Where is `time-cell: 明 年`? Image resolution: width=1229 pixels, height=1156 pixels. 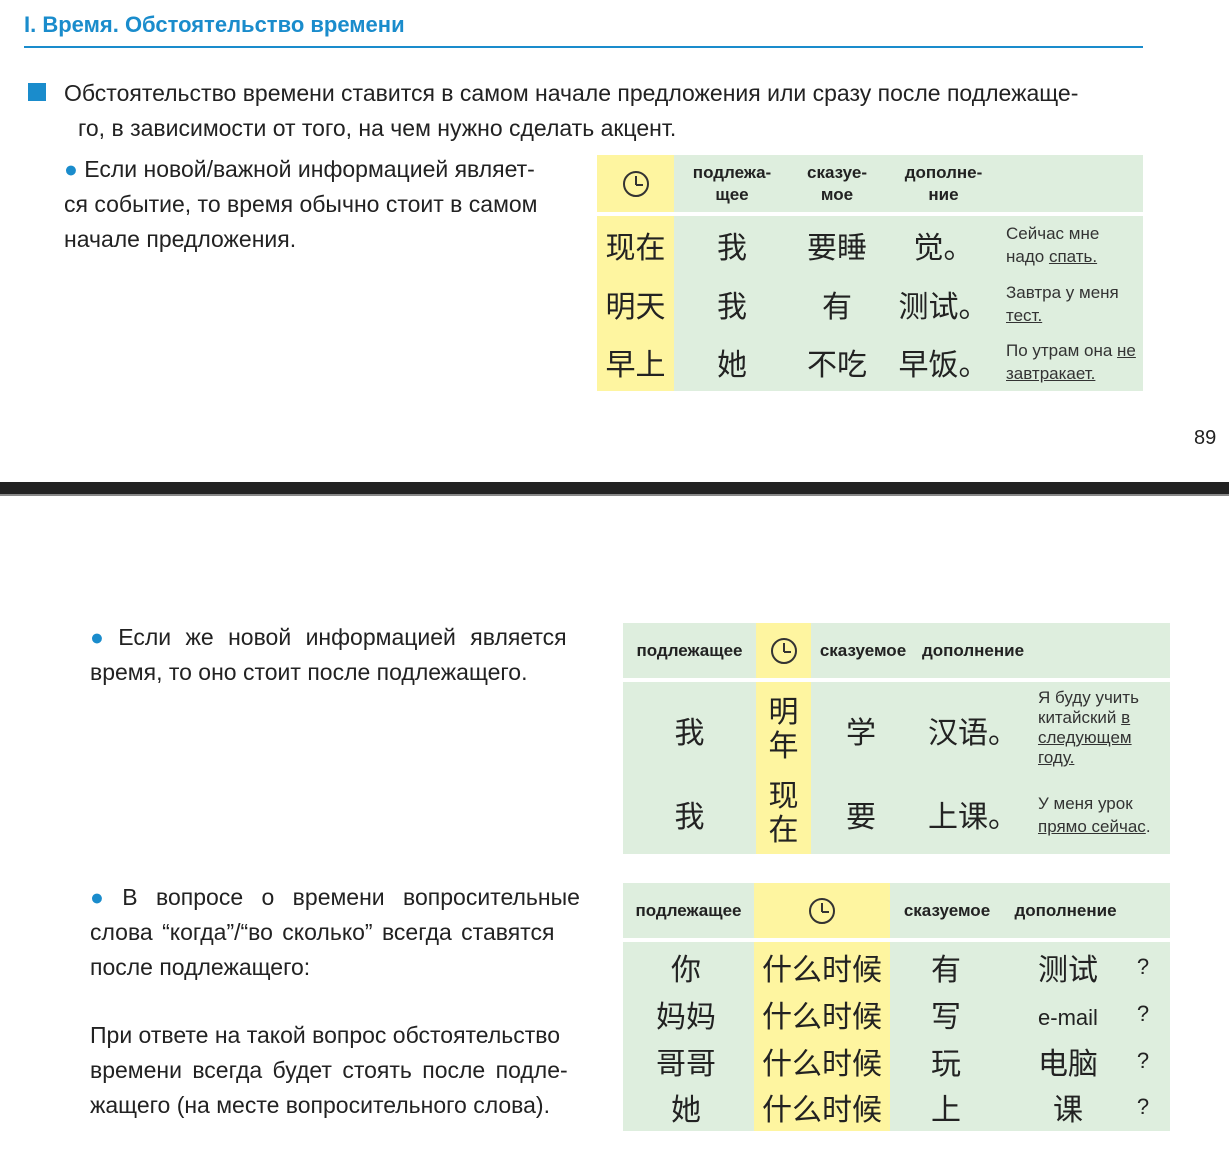 time-cell: 明 年 is located at coordinates (783, 729).